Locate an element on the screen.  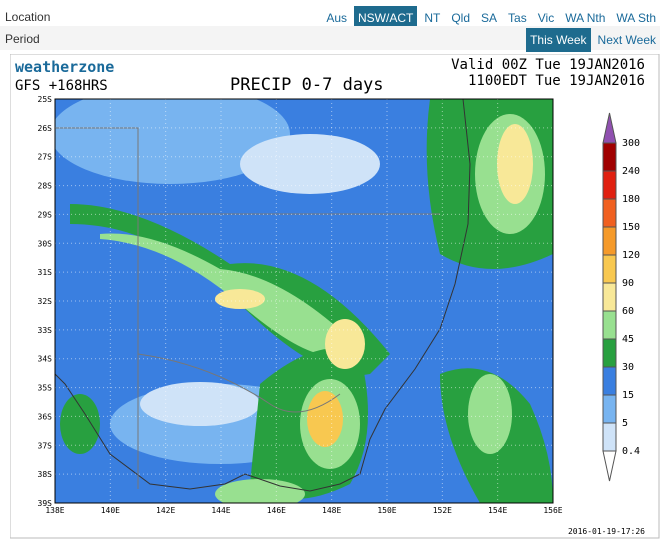
period-row: Period This Week Next Week is located at coordinates (330, 39).